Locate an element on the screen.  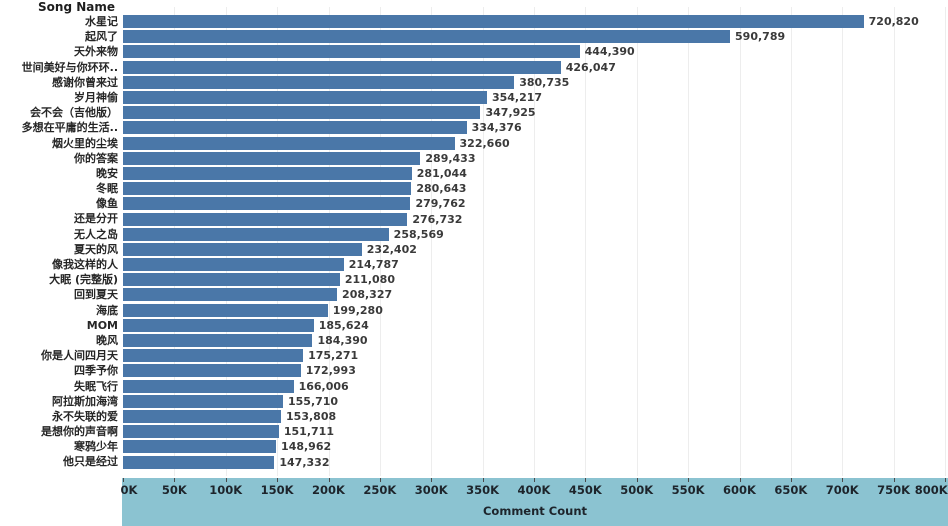
song-label: 像鱼 is located at coordinates (107, 204).